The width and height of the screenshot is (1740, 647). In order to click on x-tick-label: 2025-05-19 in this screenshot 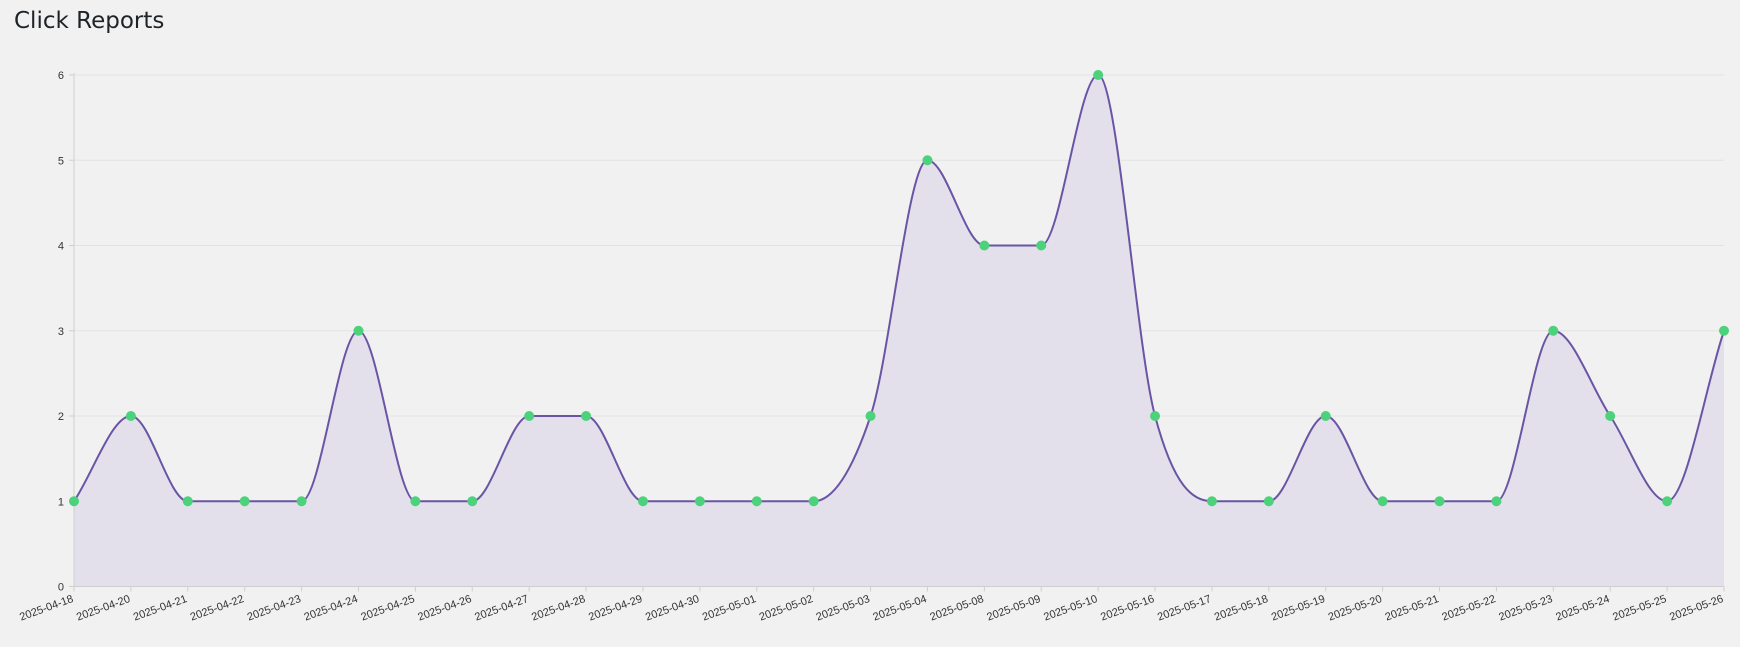, I will do `click(1298, 608)`.